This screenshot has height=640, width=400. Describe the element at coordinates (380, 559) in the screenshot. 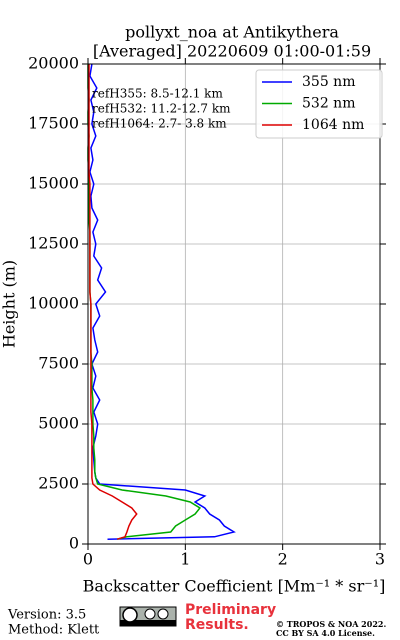

I see `x-tick-label: 3` at that location.